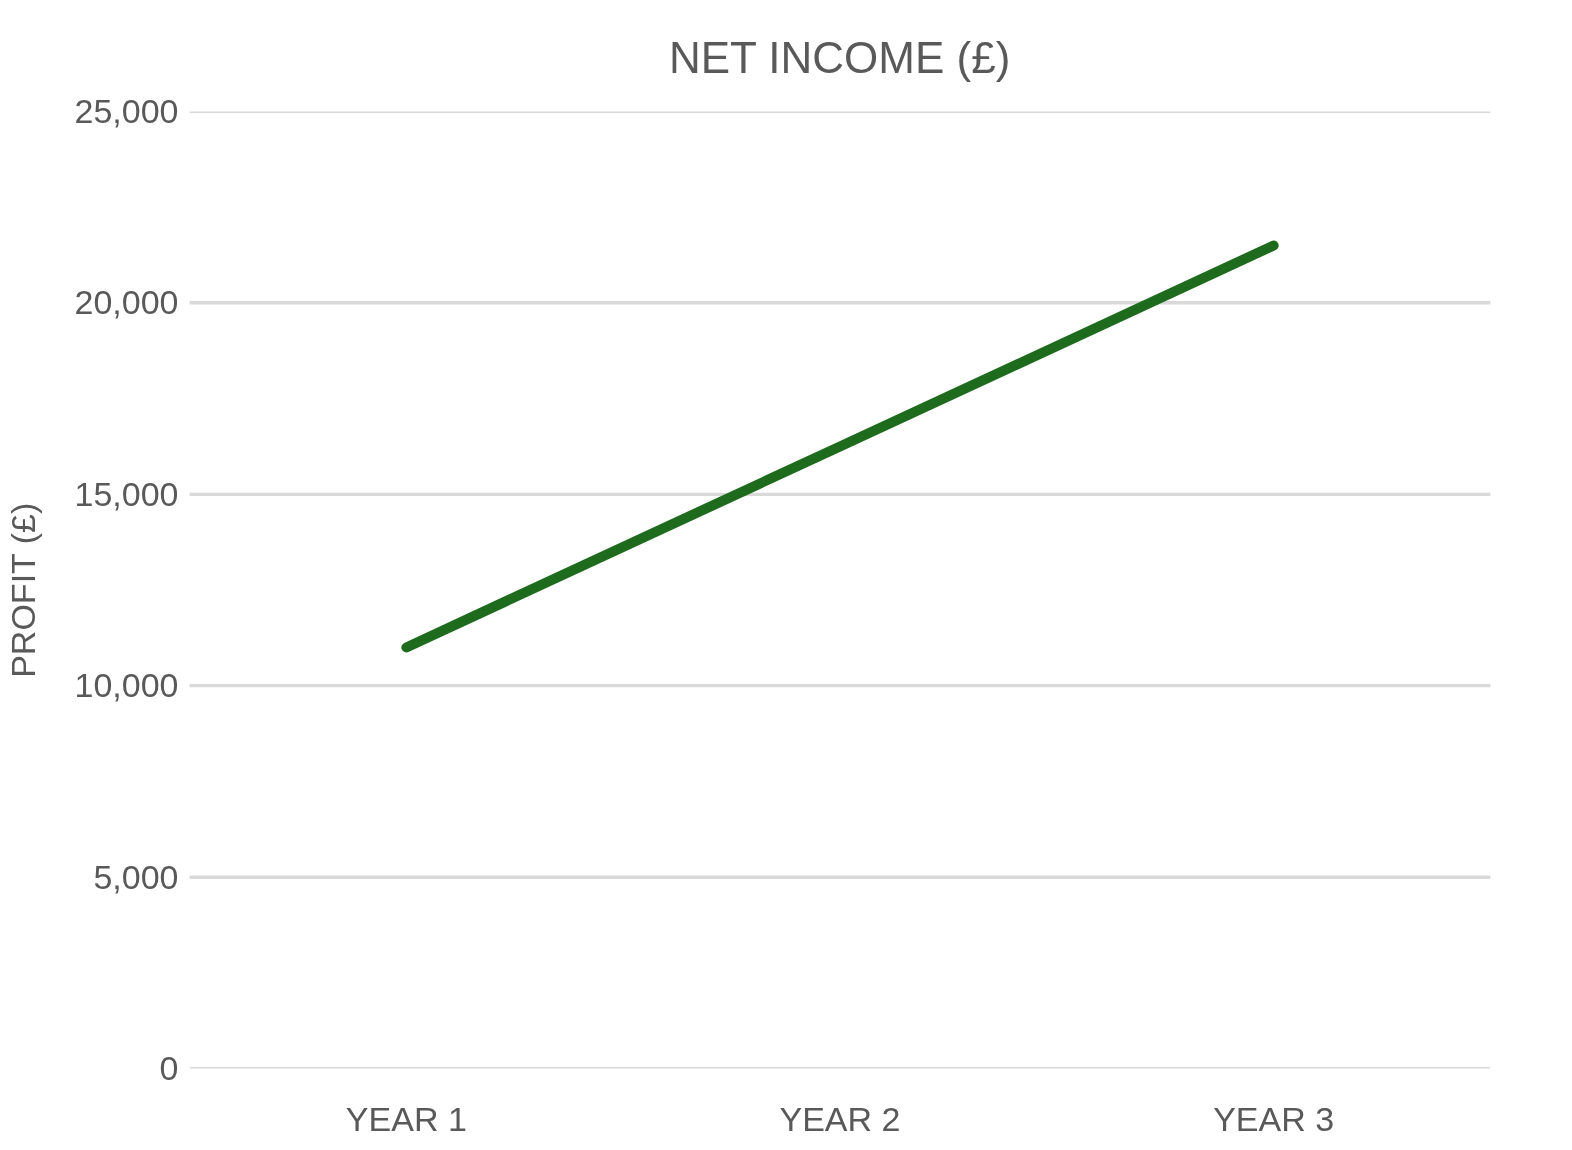 Image resolution: width=1572 pixels, height=1150 pixels. What do you see at coordinates (406, 1118) in the screenshot?
I see `x-tick-label: YEAR 1` at bounding box center [406, 1118].